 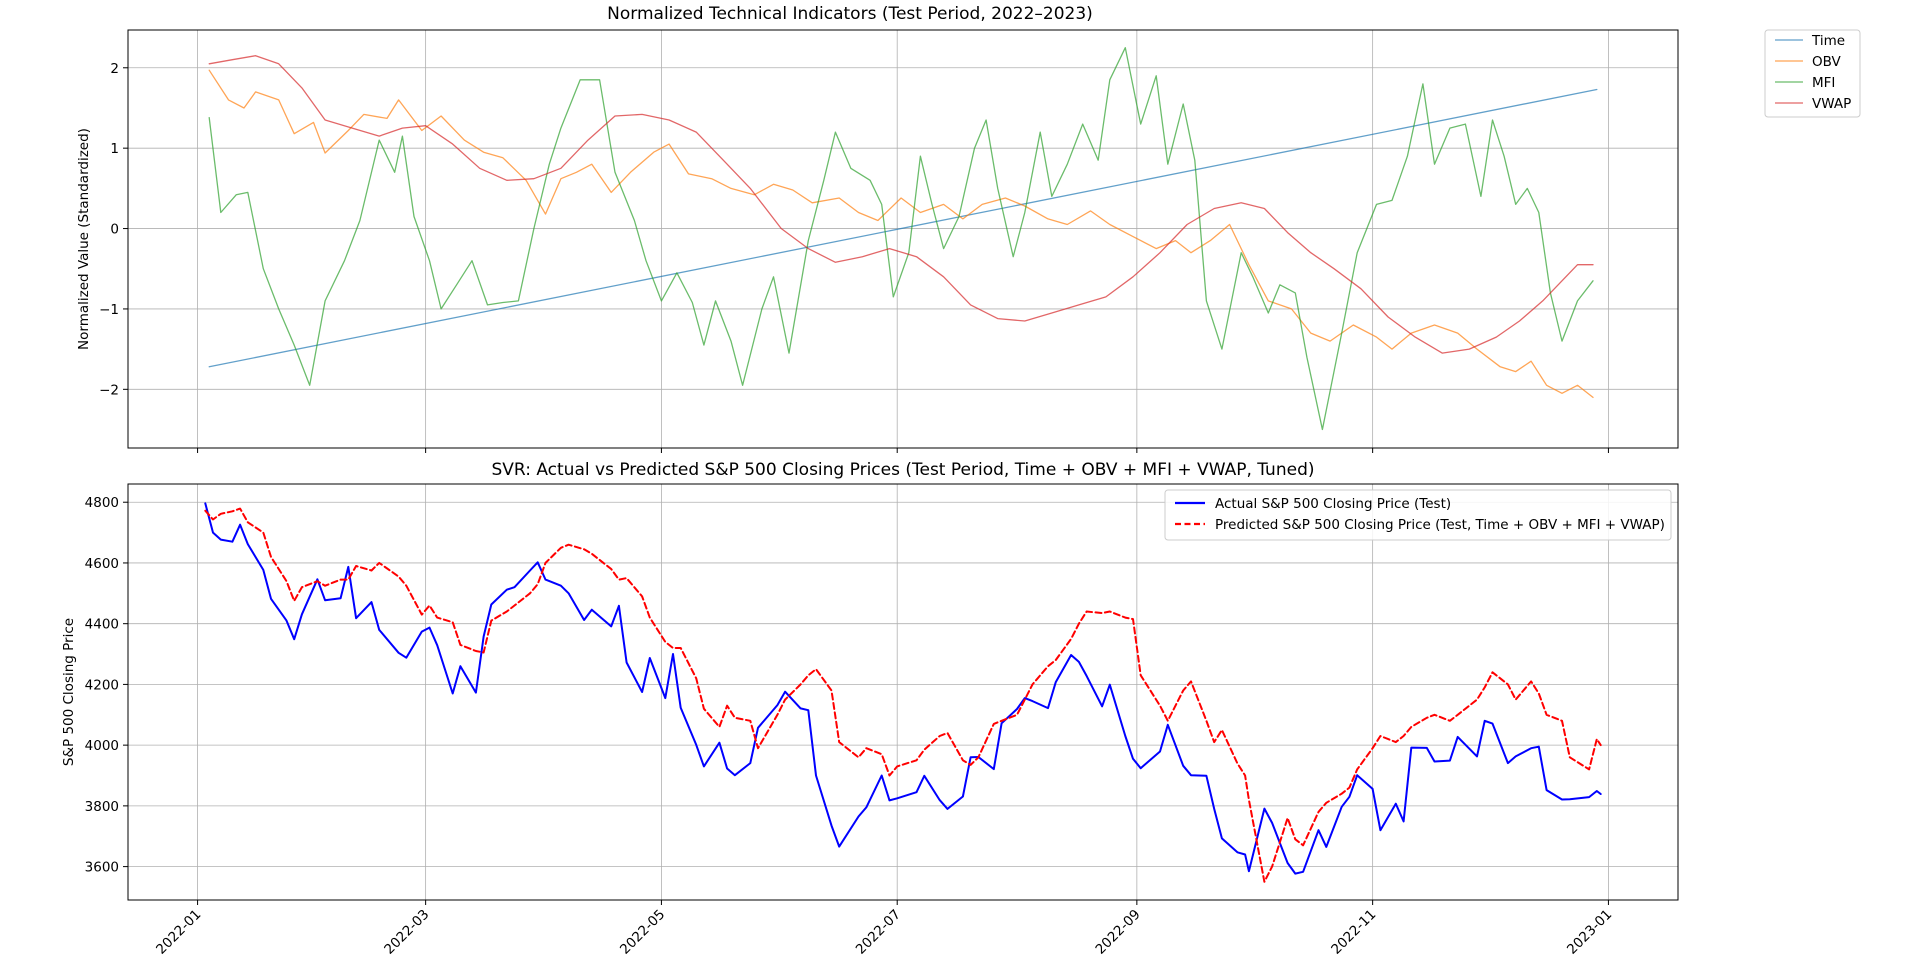 I want to click on price-ytick-label-0: 3600, so click(x=102, y=868).